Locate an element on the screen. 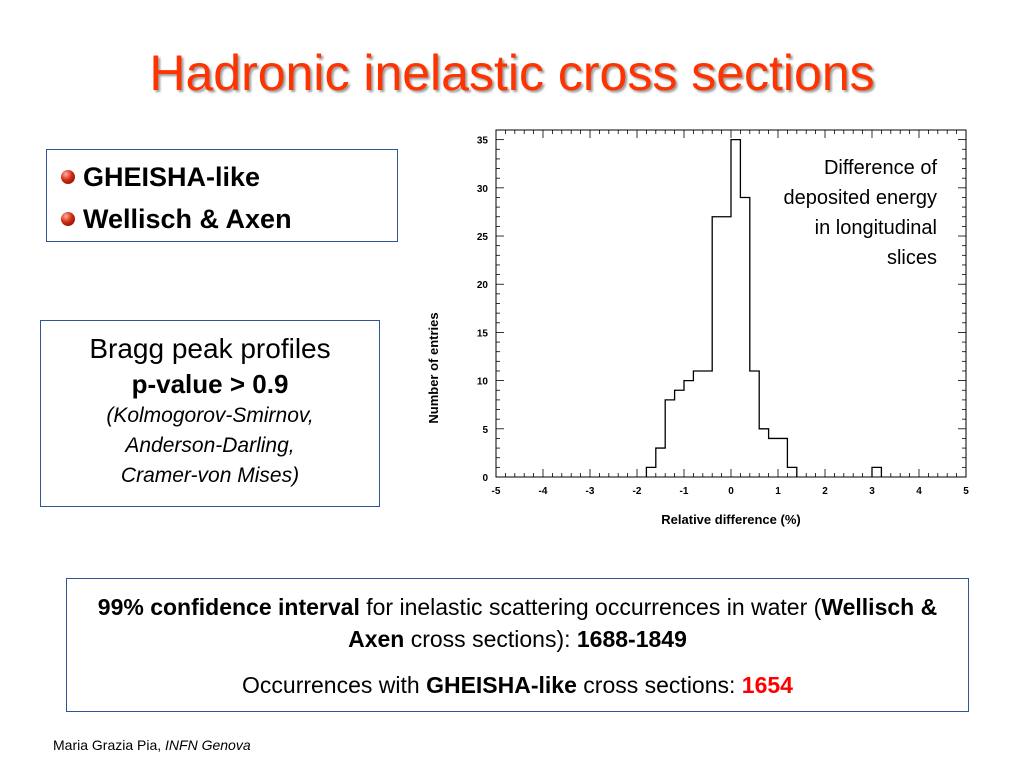 Image resolution: width=1024 pixels, height=768 pixels. annotation-line: Difference of is located at coordinates (880, 168).